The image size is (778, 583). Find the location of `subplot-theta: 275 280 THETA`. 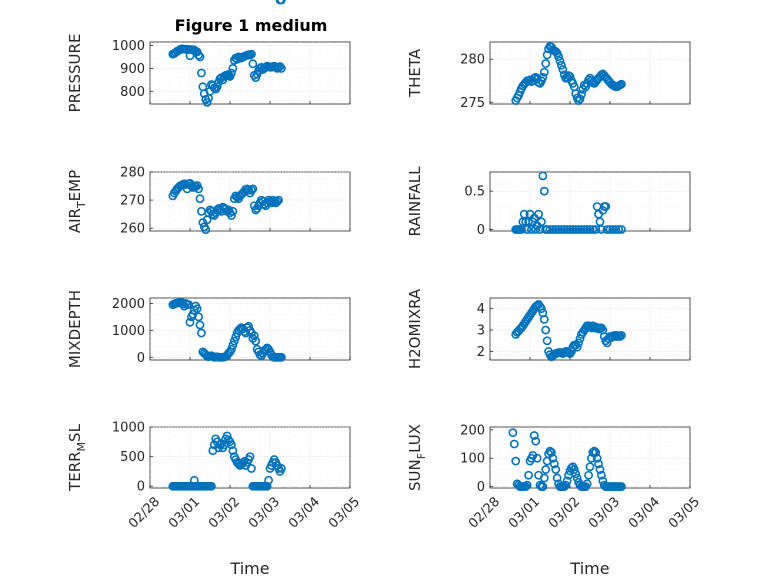

subplot-theta: 275 280 THETA is located at coordinates (548, 76).